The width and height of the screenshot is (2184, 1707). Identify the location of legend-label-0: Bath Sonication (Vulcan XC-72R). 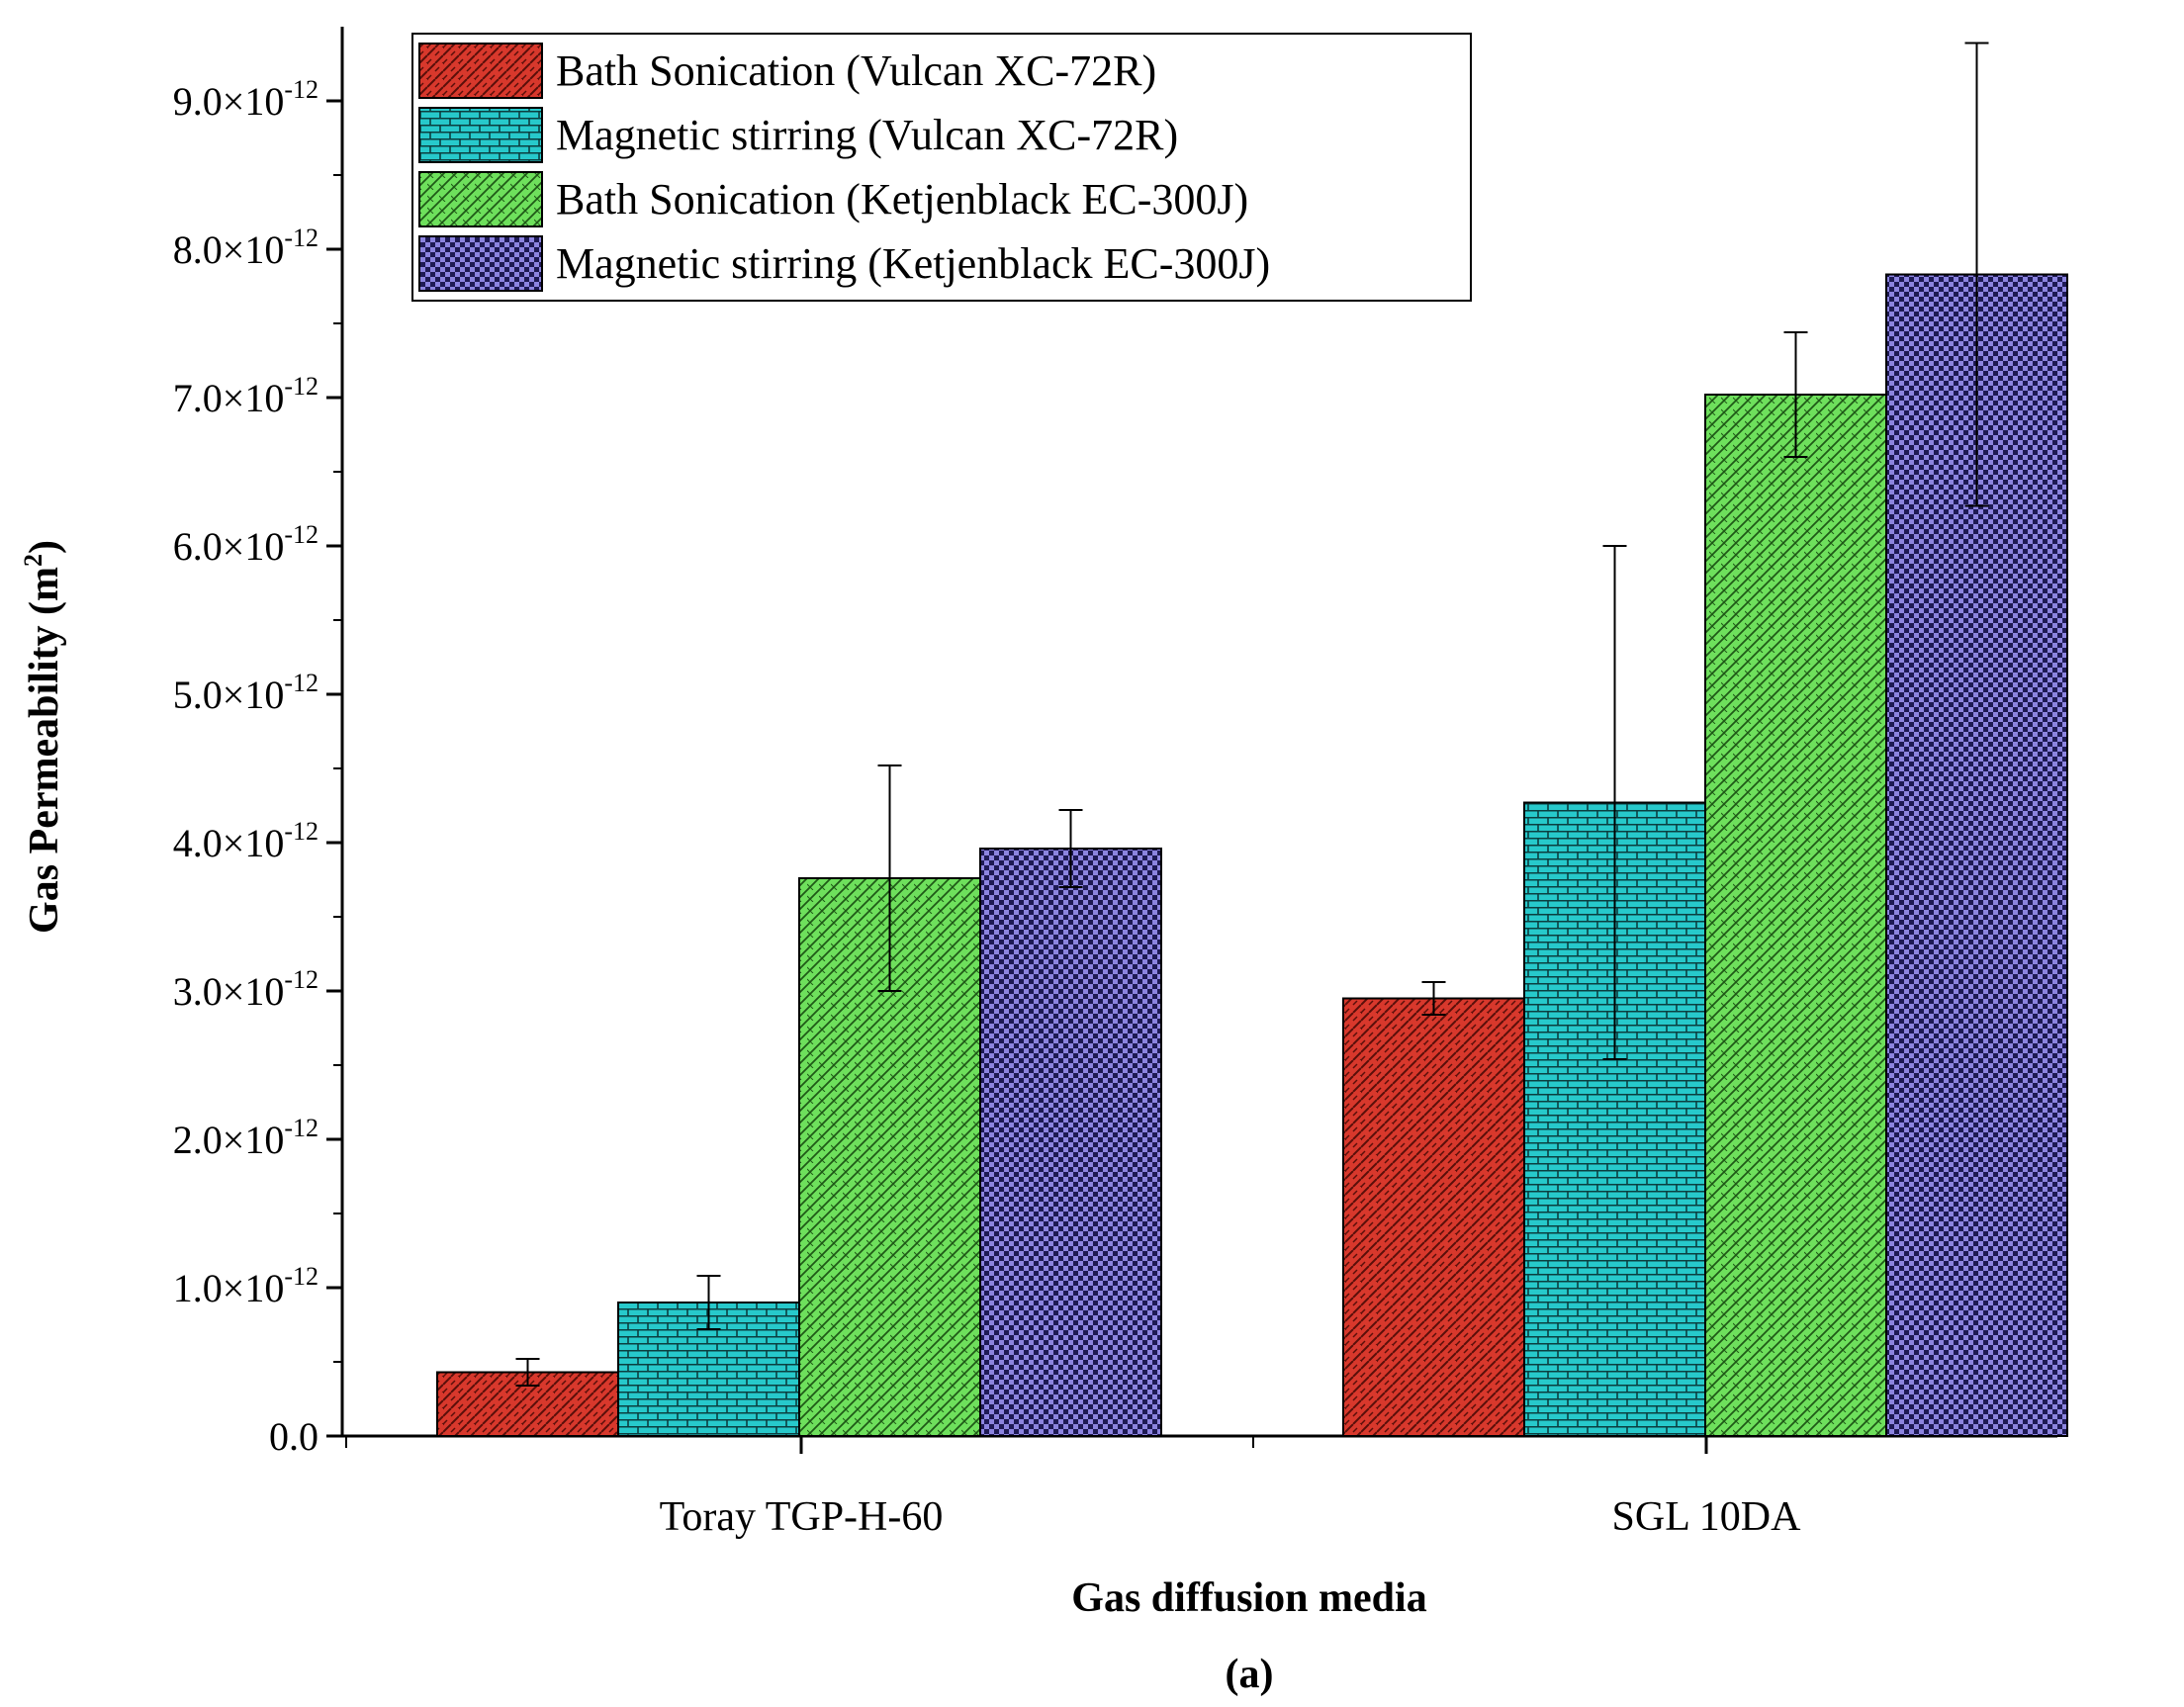
(856, 71).